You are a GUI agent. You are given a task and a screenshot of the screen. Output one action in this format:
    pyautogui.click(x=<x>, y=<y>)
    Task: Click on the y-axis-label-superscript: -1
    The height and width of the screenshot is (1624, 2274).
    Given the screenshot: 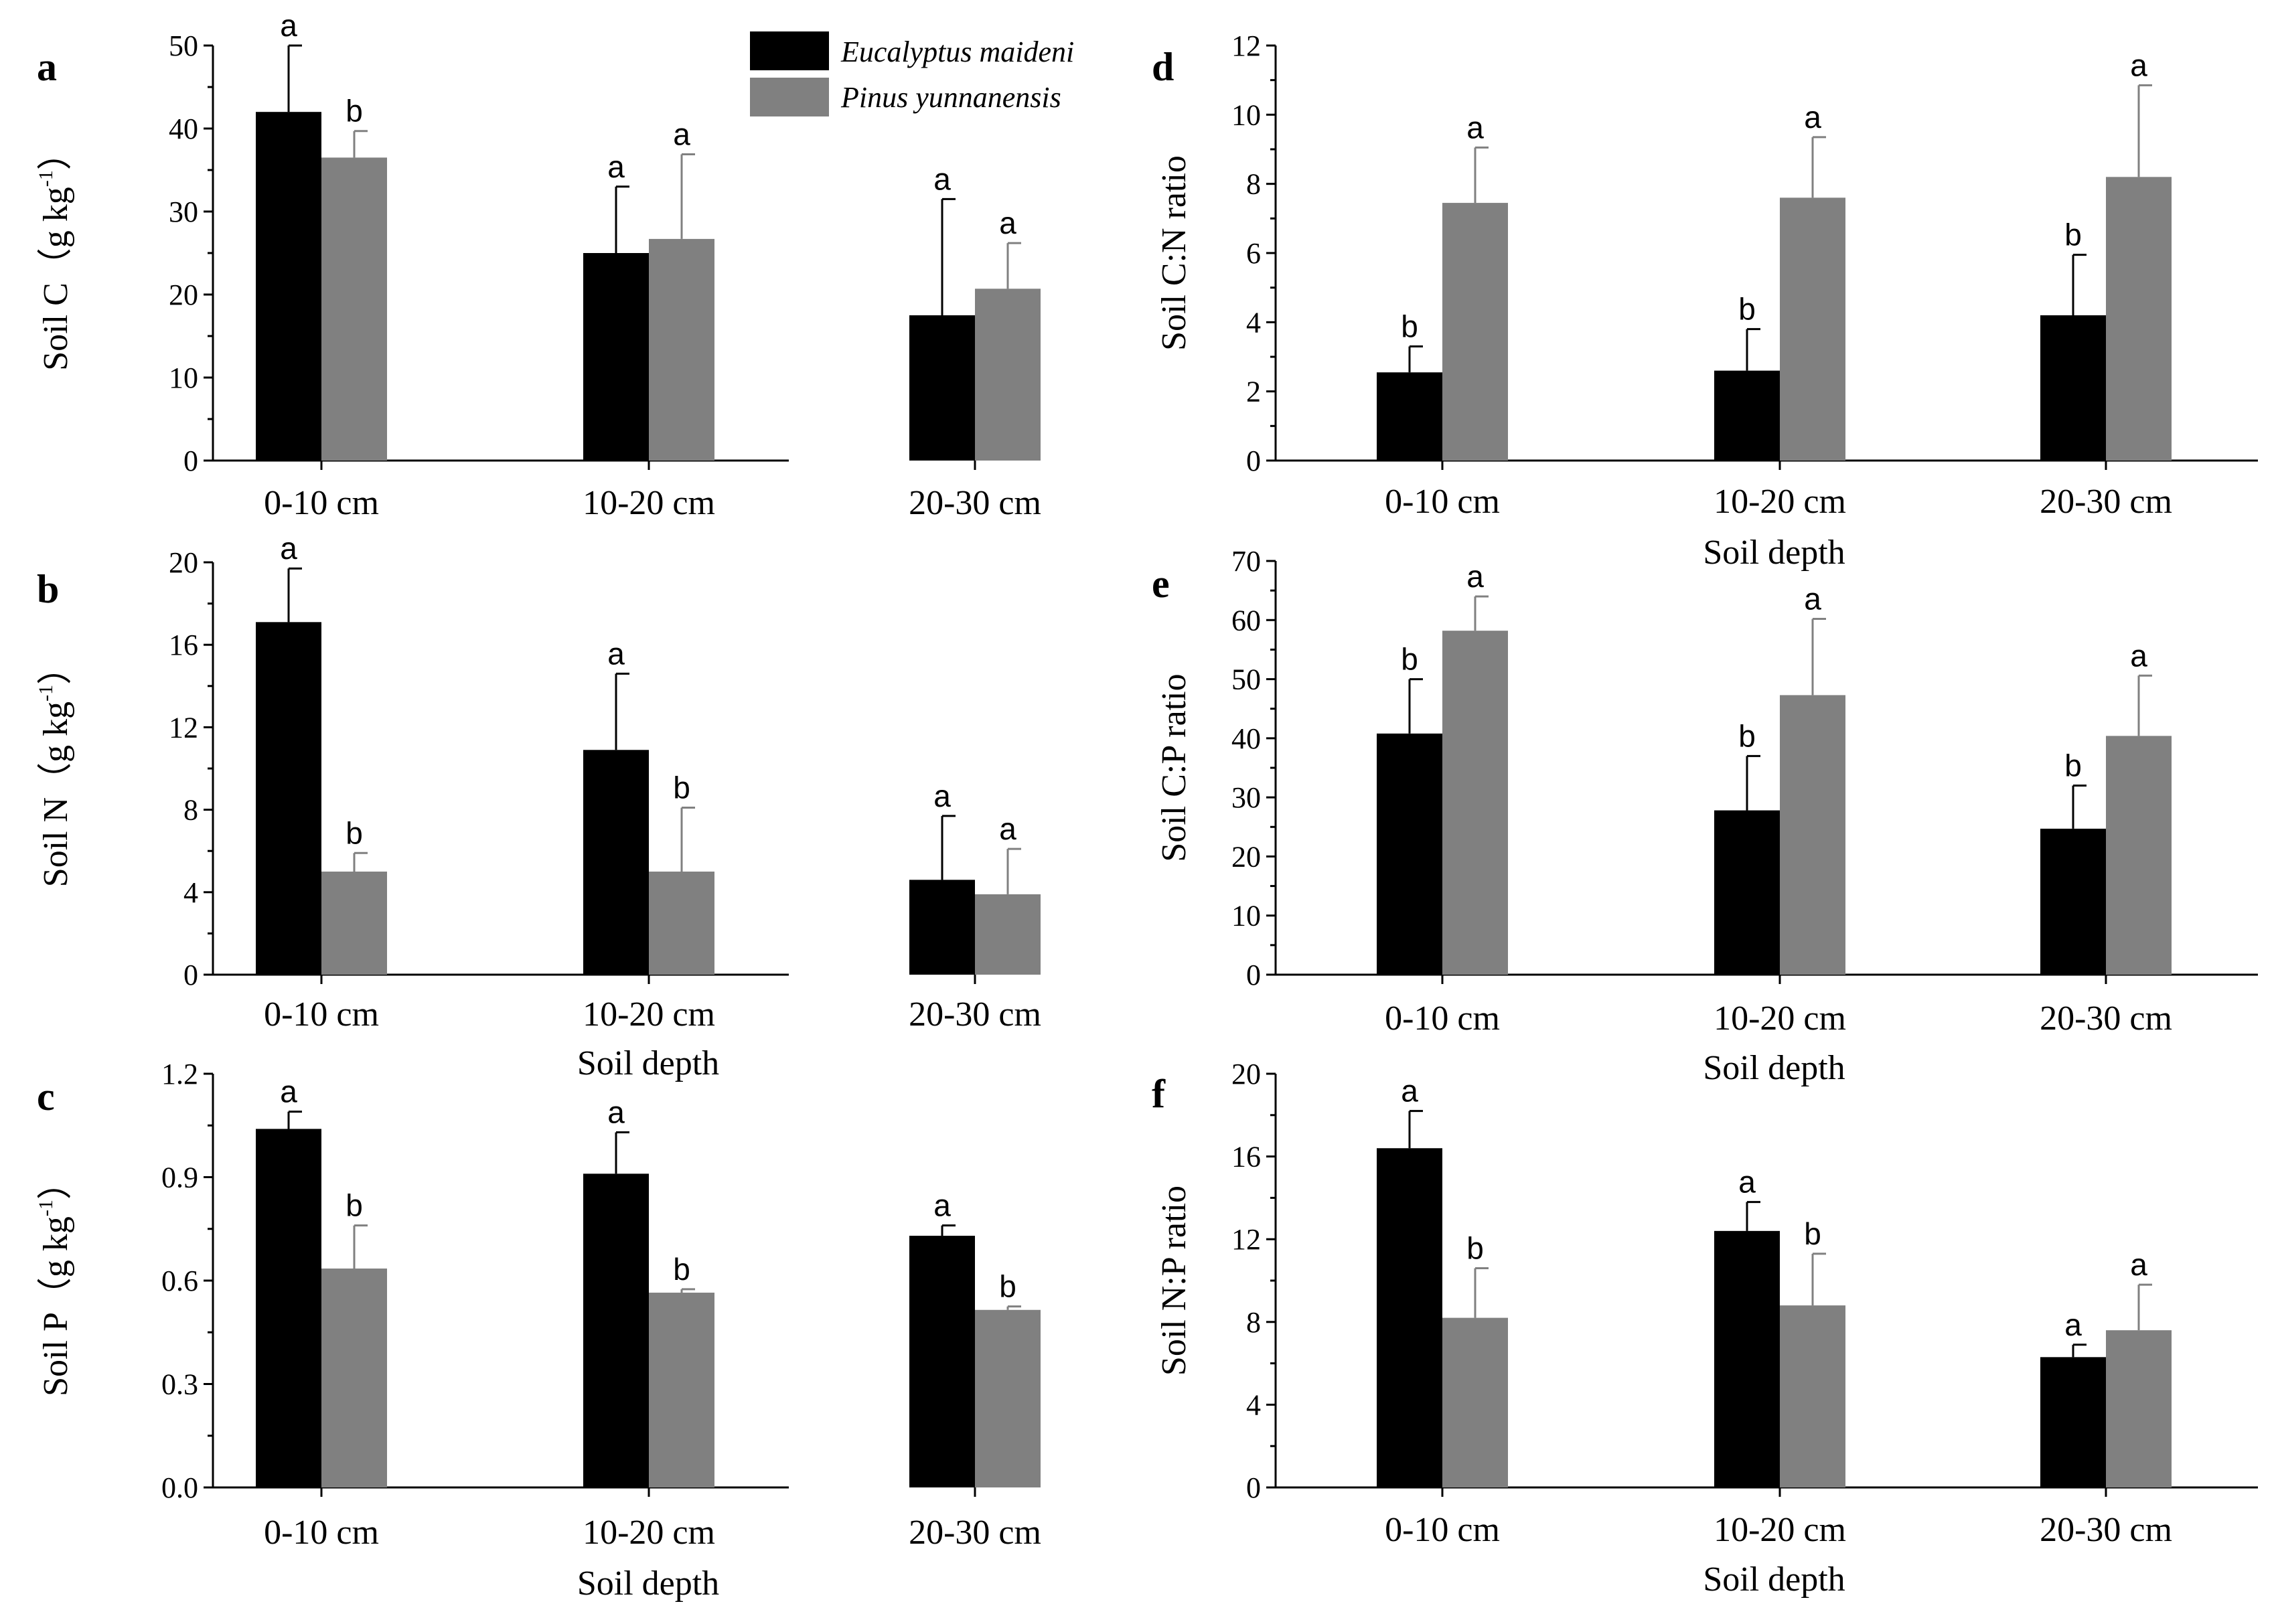 What is the action you would take?
    pyautogui.click(x=46, y=693)
    